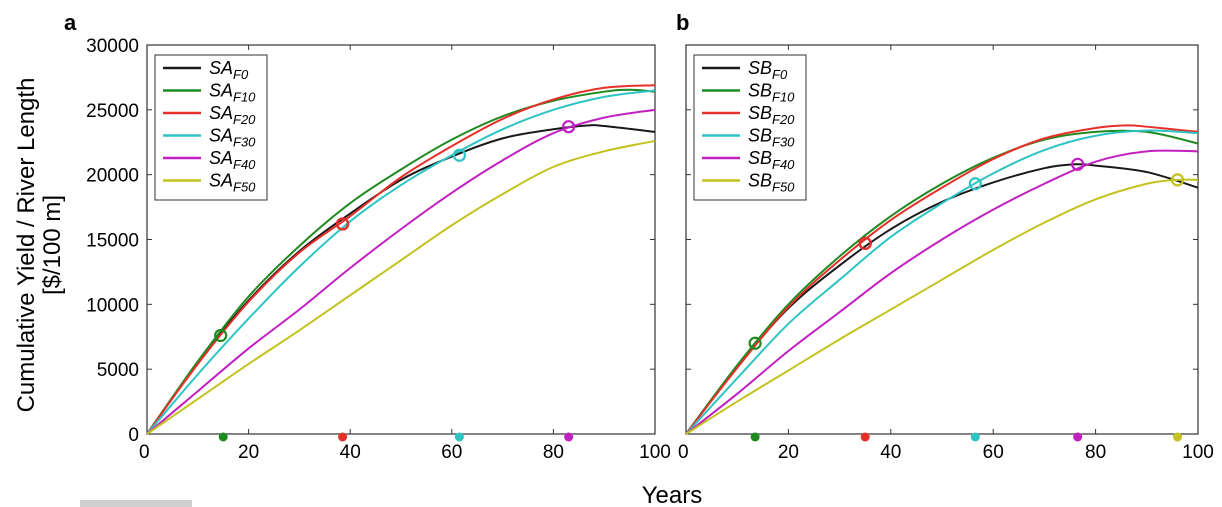 The width and height of the screenshot is (1222, 507). I want to click on x-axis-title: Years, so click(672, 494).